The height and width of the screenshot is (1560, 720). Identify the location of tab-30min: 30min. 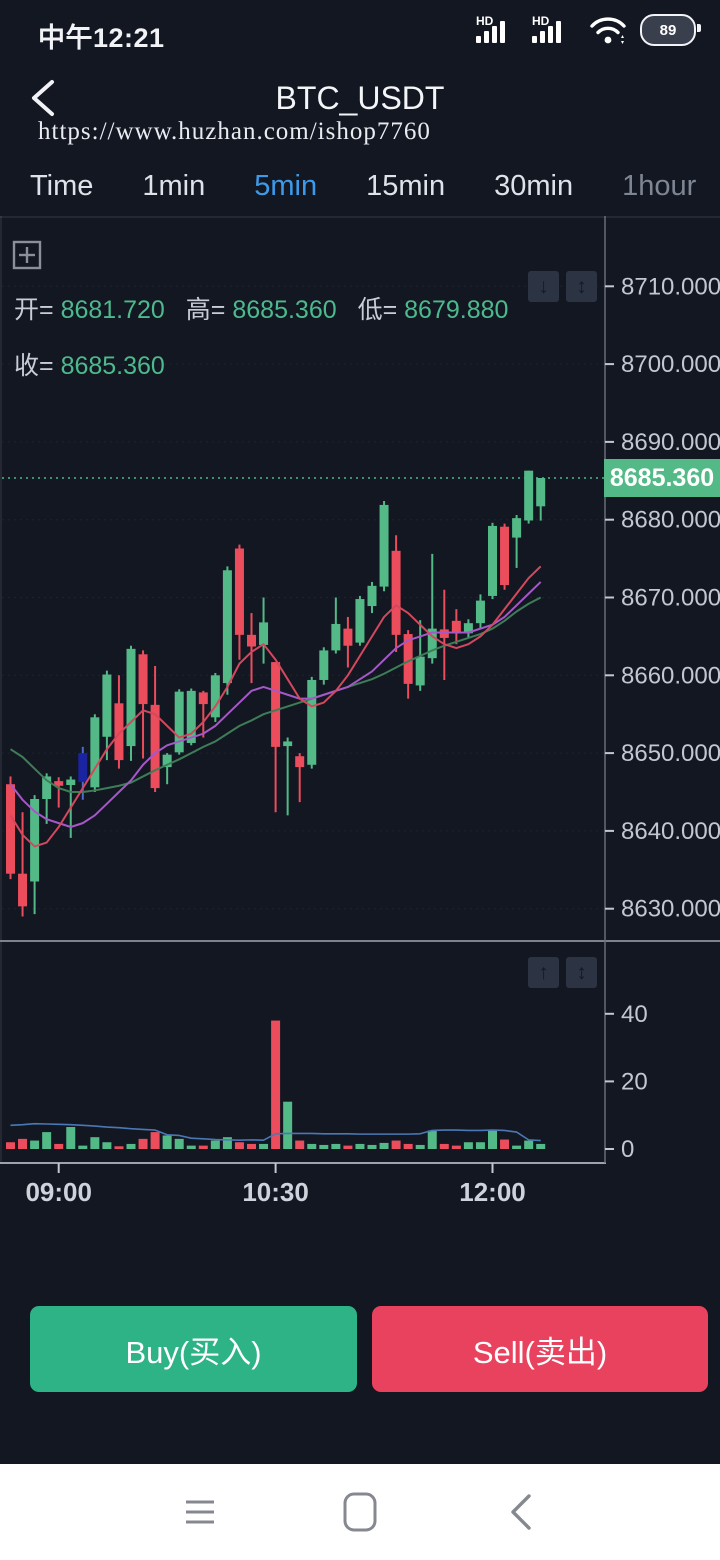
(534, 185).